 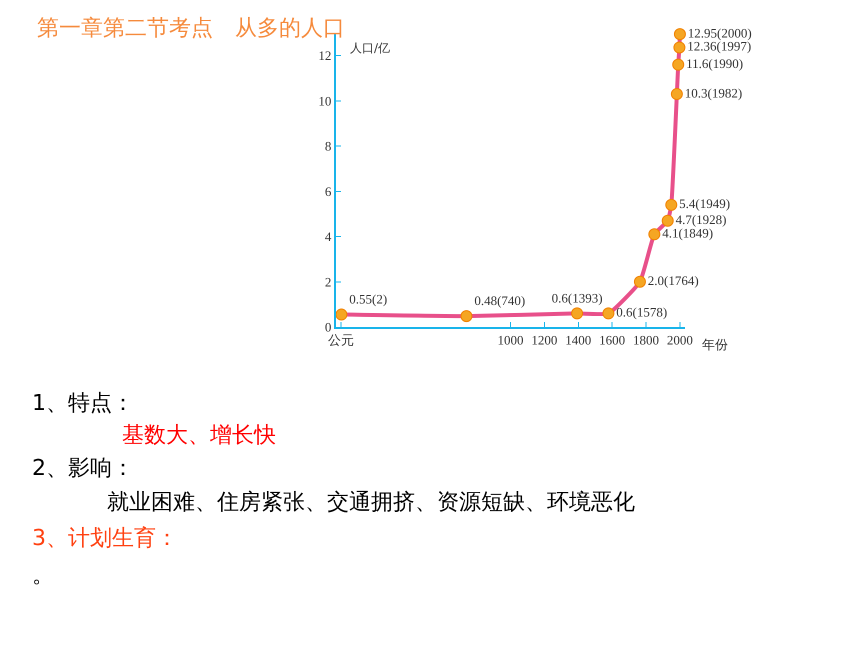 I want to click on data-label: 5.4(1949), so click(x=704, y=204).